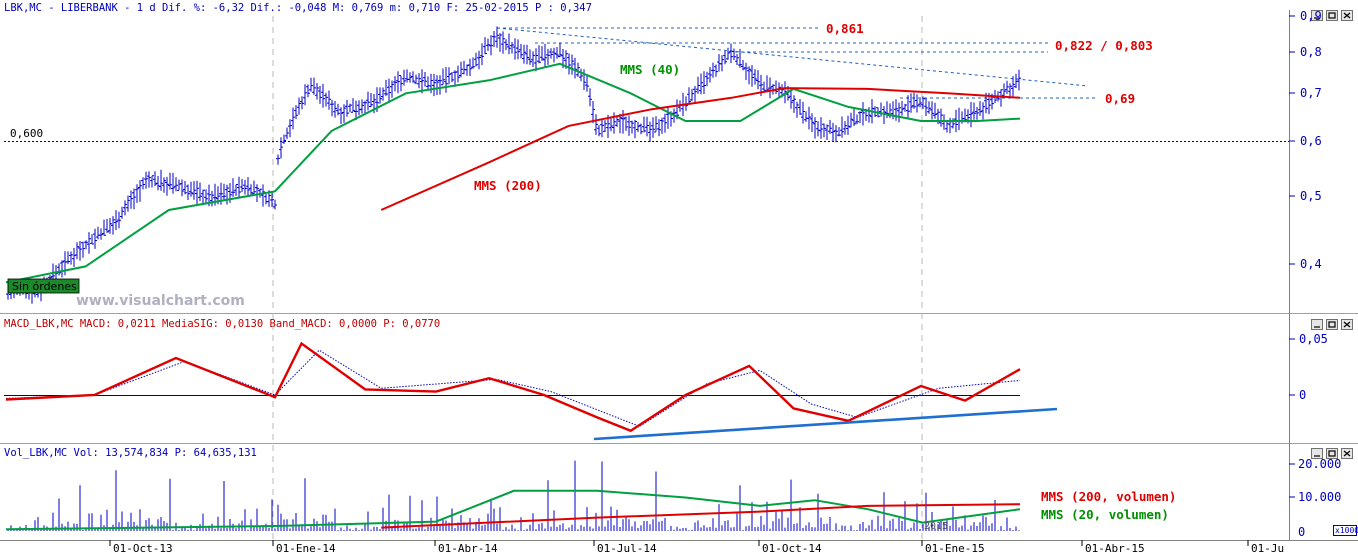 Image resolution: width=1358 pixels, height=556 pixels. What do you see at coordinates (513, 387) in the screenshot?
I see `macd-line` at bounding box center [513, 387].